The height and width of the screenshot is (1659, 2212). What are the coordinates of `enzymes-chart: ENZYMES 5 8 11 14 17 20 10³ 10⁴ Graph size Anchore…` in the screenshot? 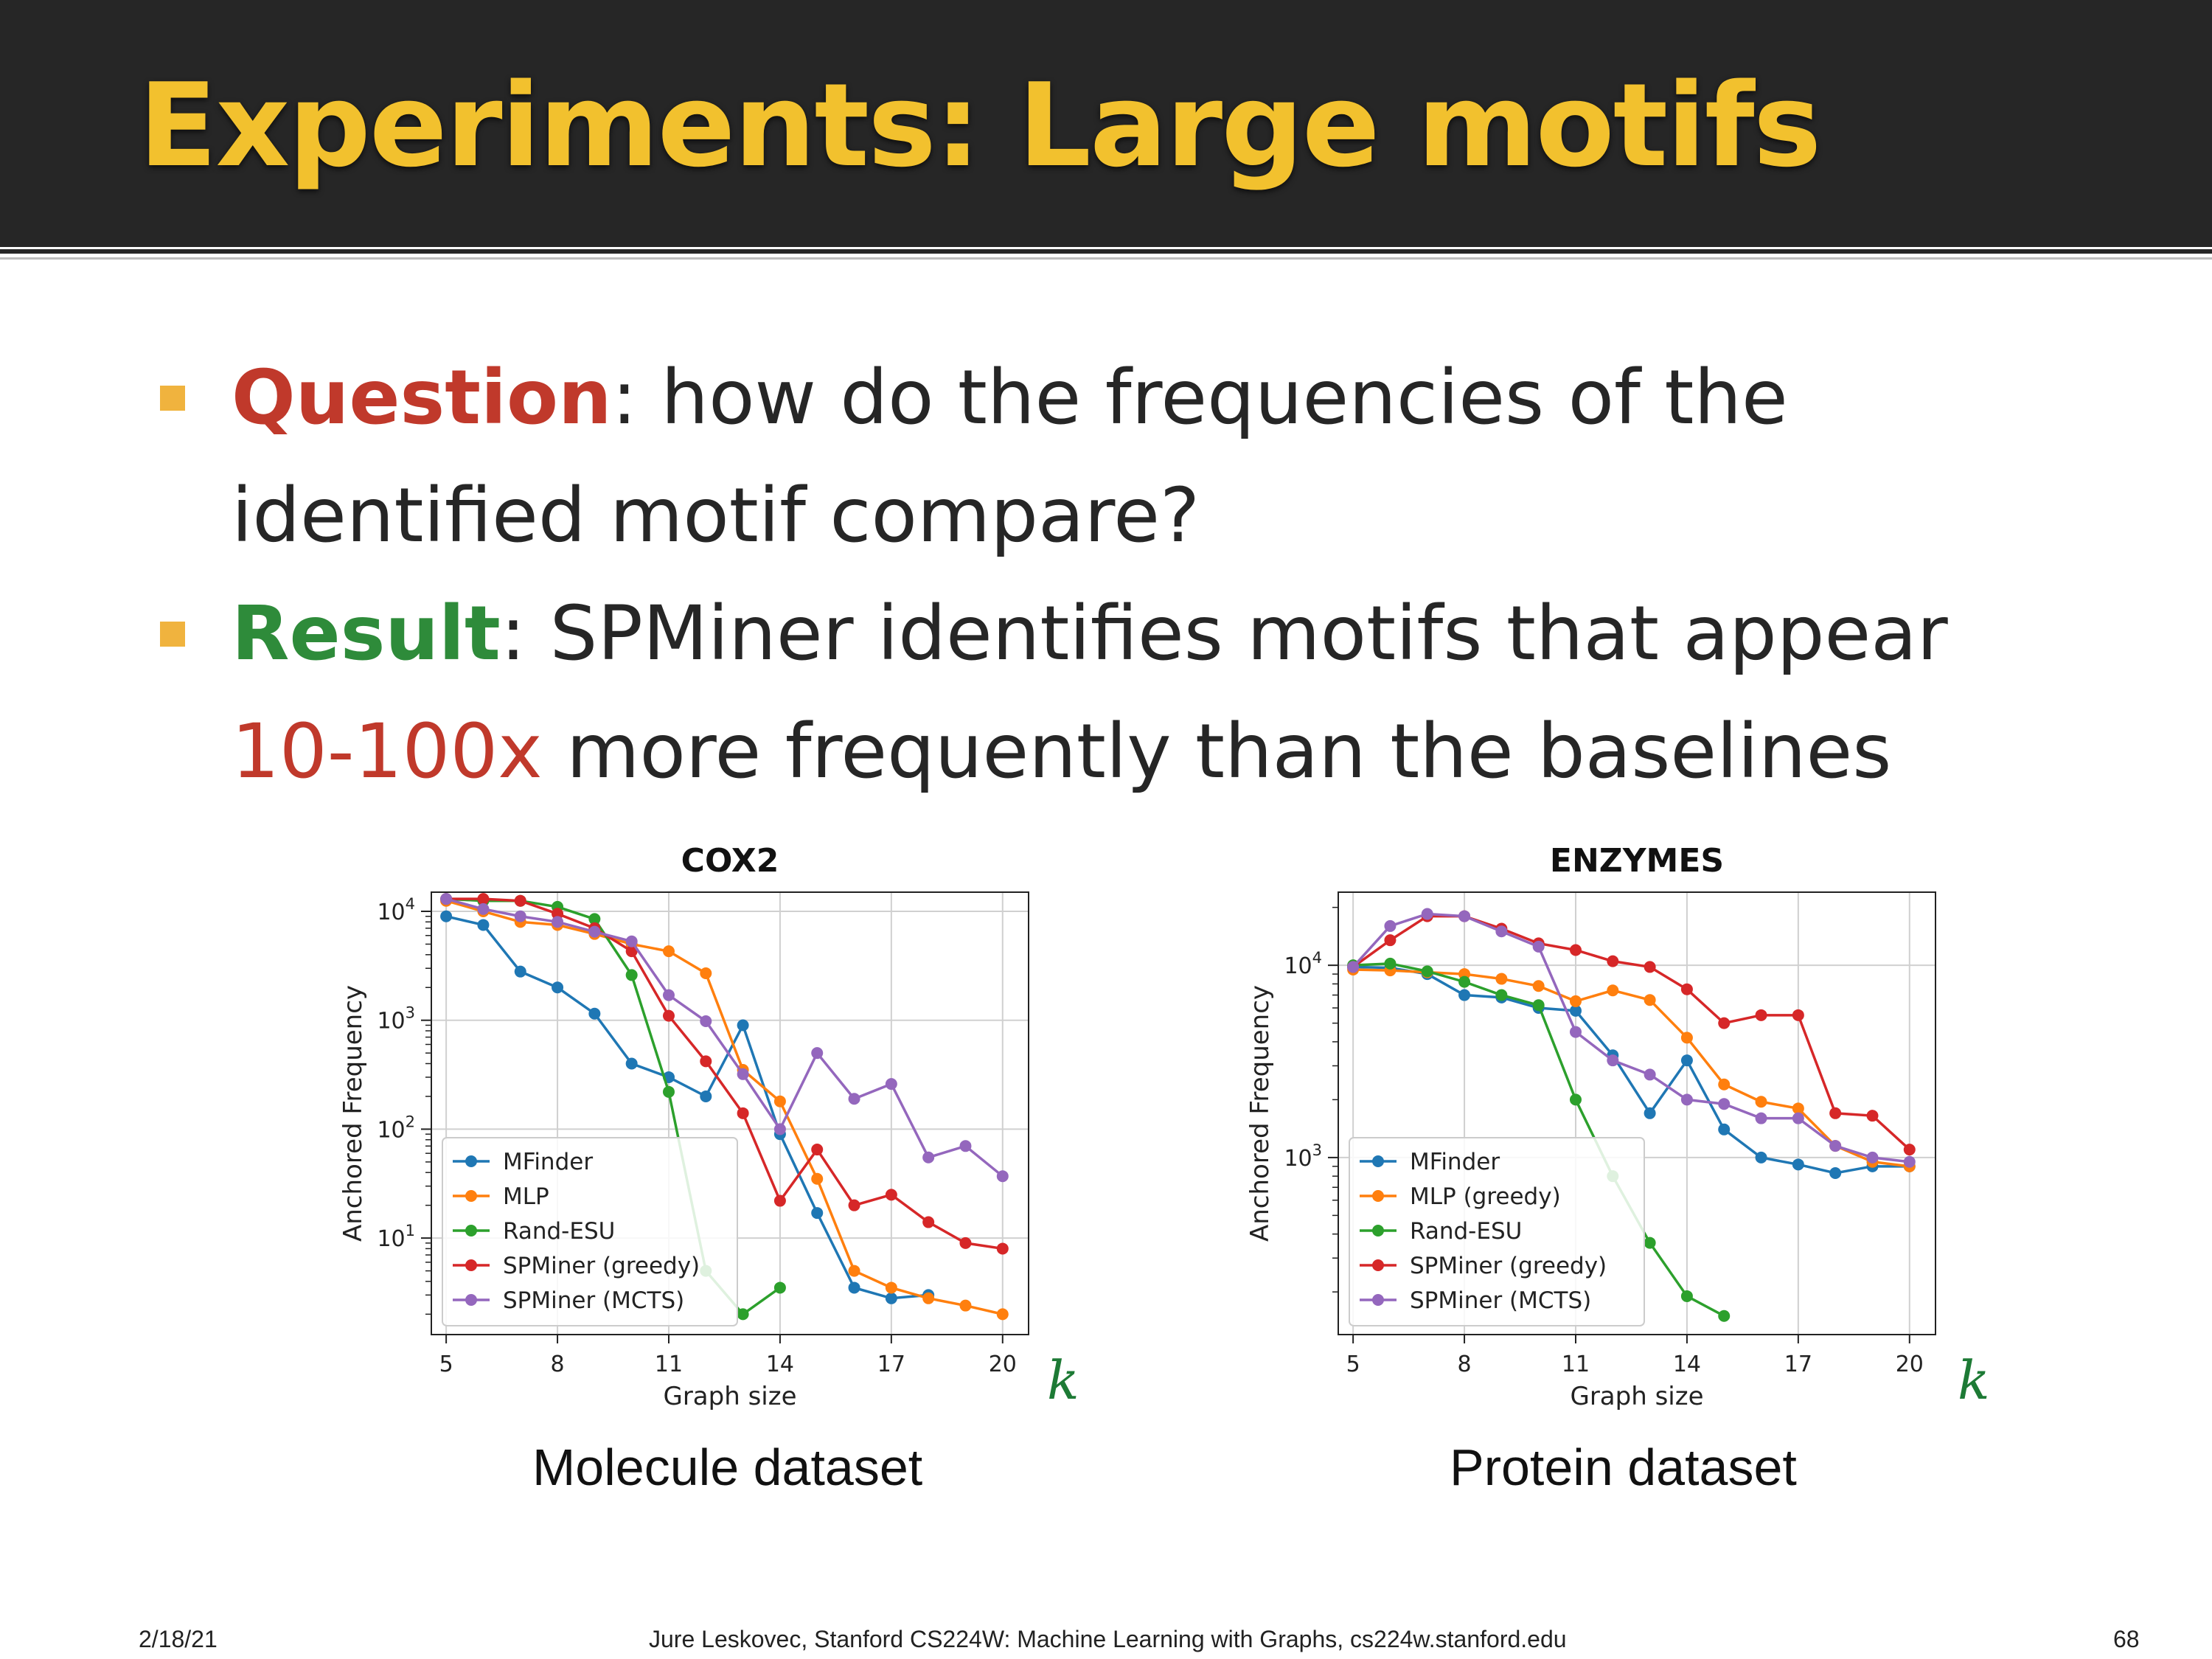 It's located at (1591, 1126).